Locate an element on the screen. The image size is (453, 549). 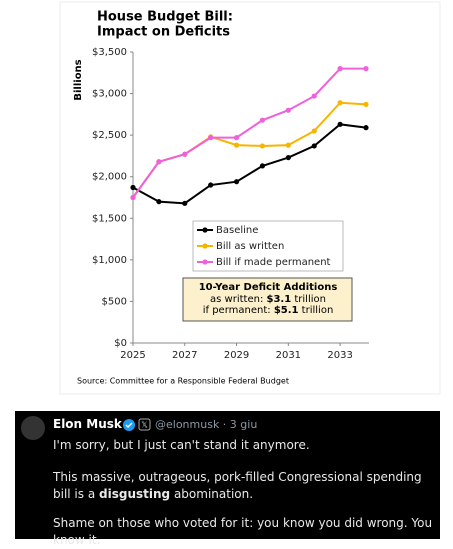
avatar is located at coordinates (33, 428).